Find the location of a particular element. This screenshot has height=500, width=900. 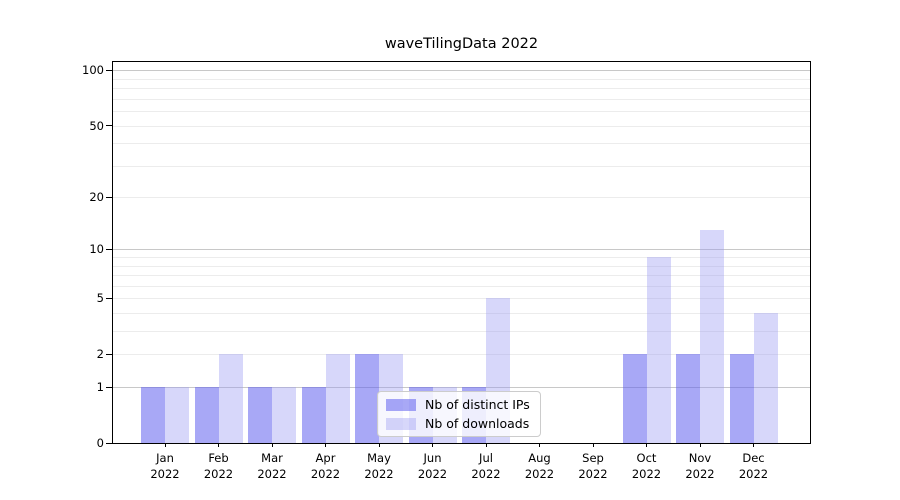

y-axis-tick-label: 1 is located at coordinates (100, 387).